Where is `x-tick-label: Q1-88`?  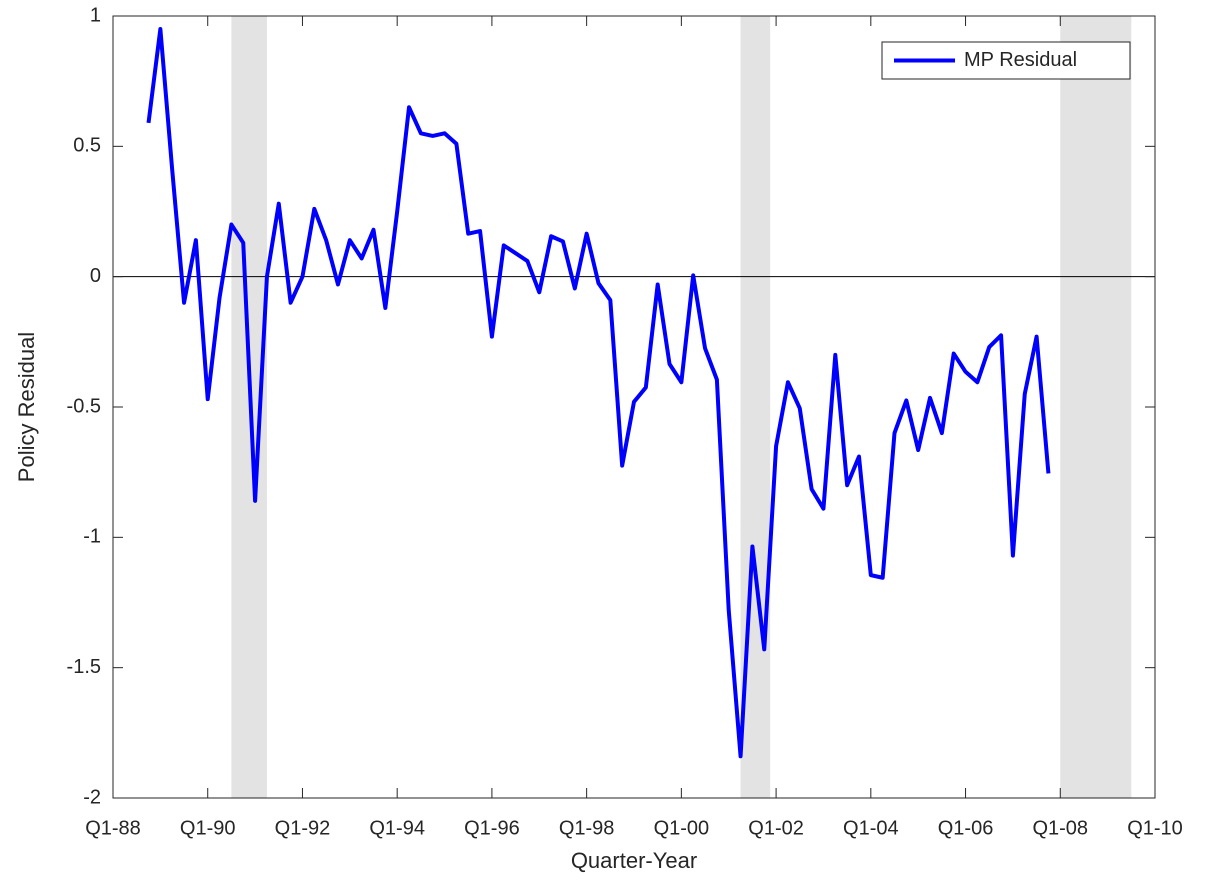
x-tick-label: Q1-88 is located at coordinates (113, 828).